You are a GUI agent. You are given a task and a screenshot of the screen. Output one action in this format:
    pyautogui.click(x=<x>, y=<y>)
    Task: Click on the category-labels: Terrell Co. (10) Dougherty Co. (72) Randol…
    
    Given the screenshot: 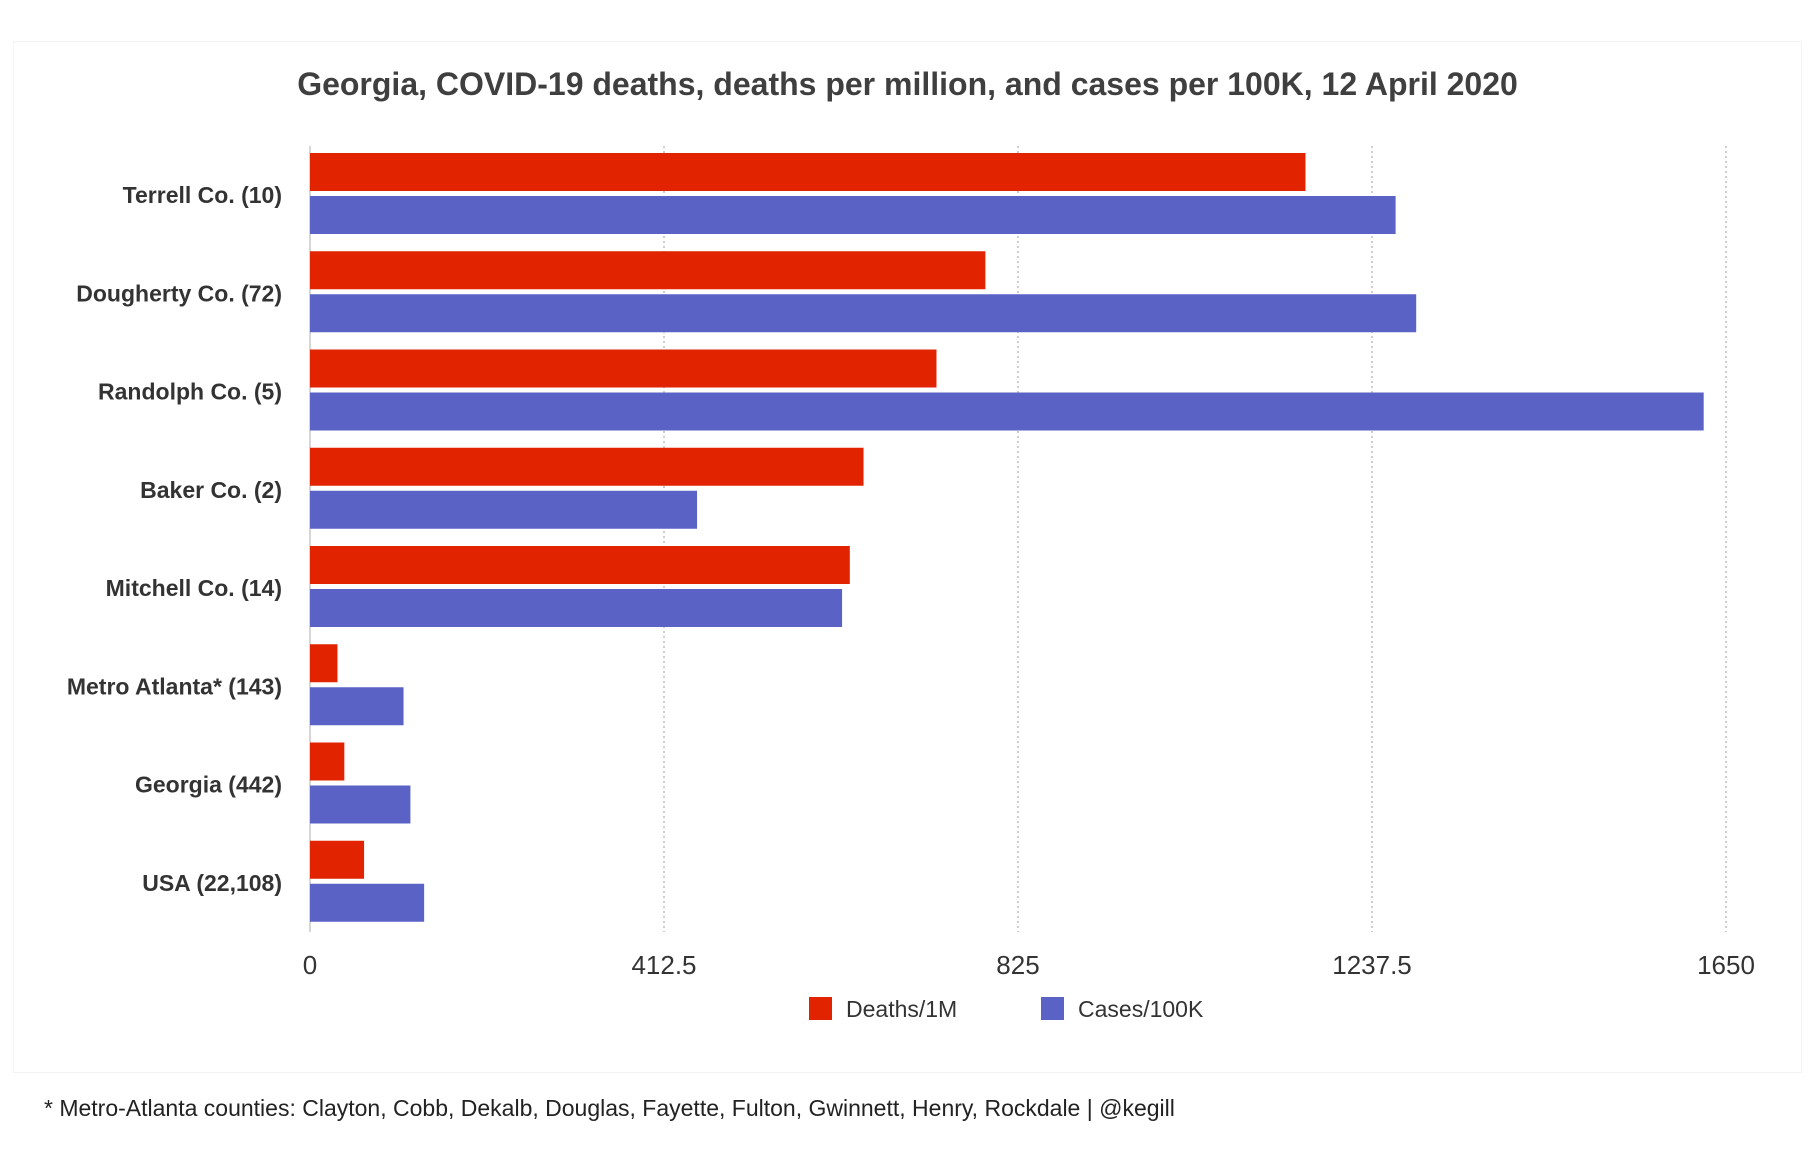 What is the action you would take?
    pyautogui.click(x=174, y=539)
    